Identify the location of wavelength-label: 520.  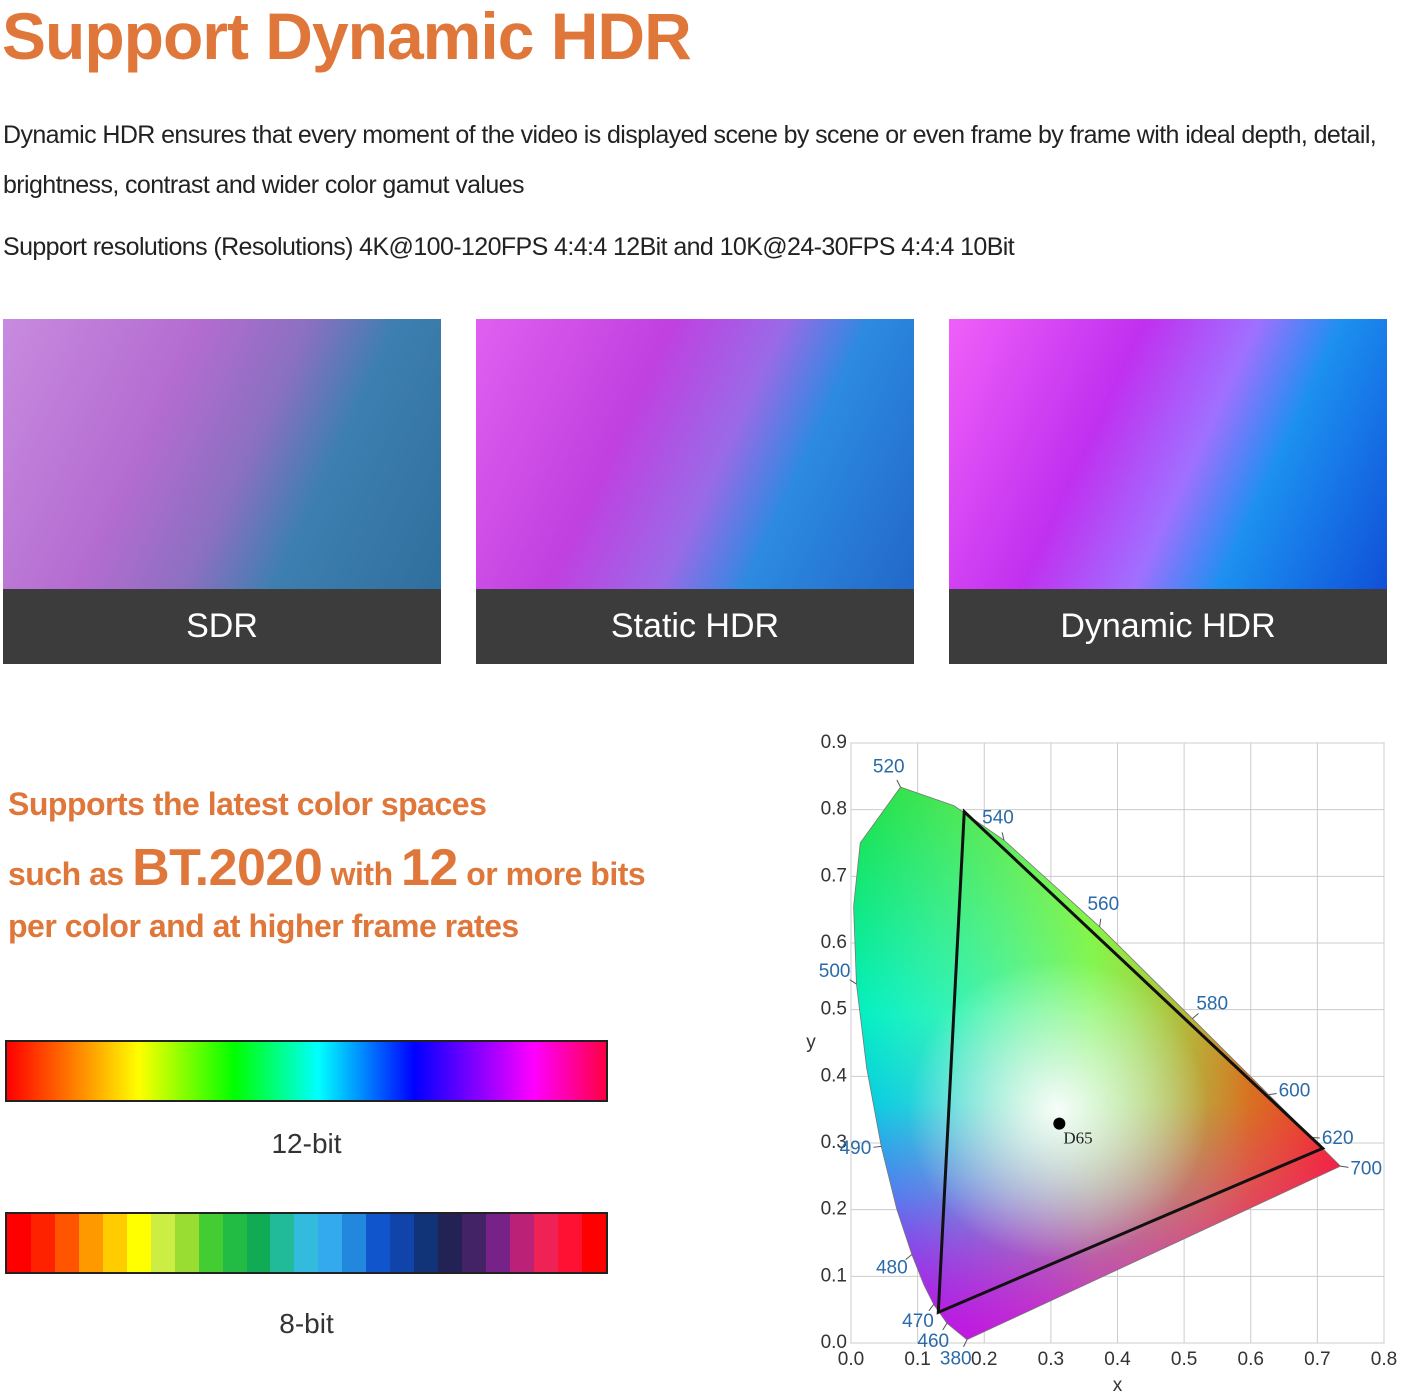
(889, 767).